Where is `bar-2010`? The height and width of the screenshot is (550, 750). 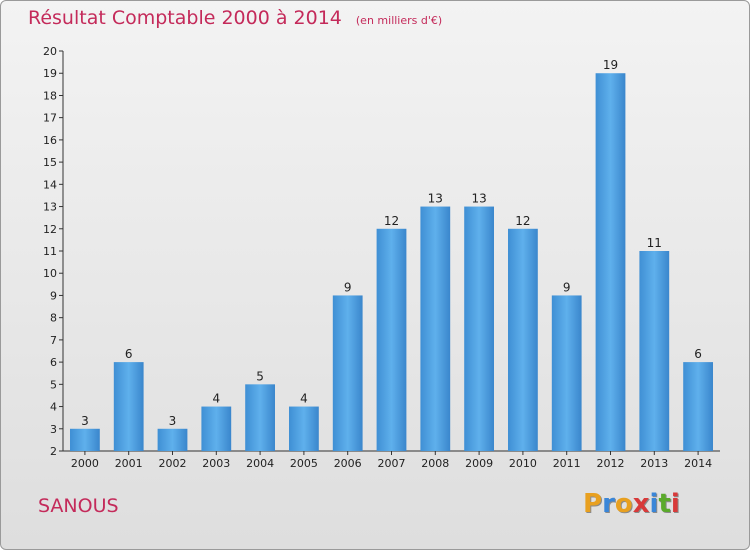
bar-2010 is located at coordinates (523, 339).